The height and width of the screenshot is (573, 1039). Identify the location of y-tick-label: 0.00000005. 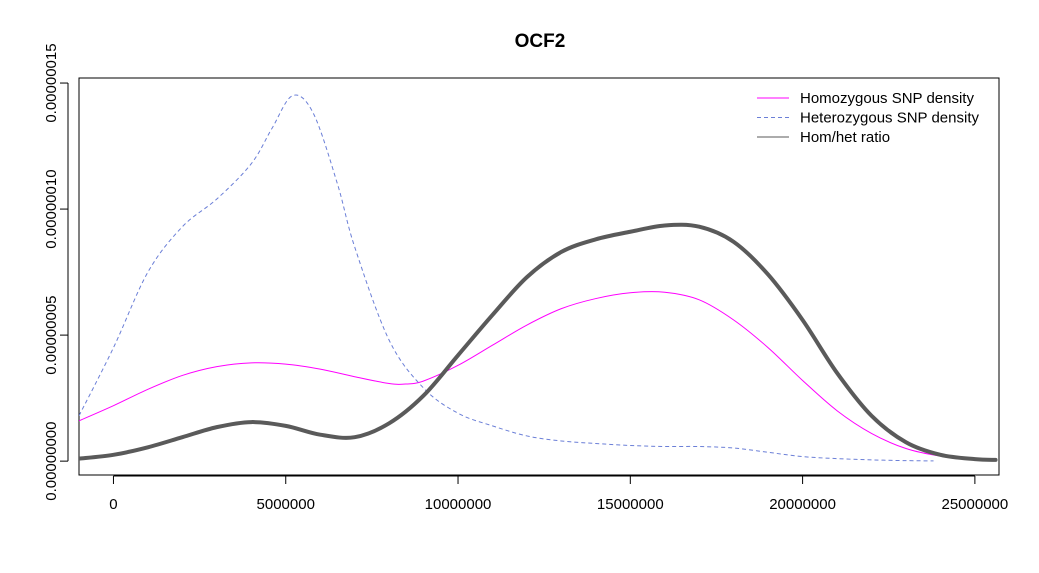
(51, 334).